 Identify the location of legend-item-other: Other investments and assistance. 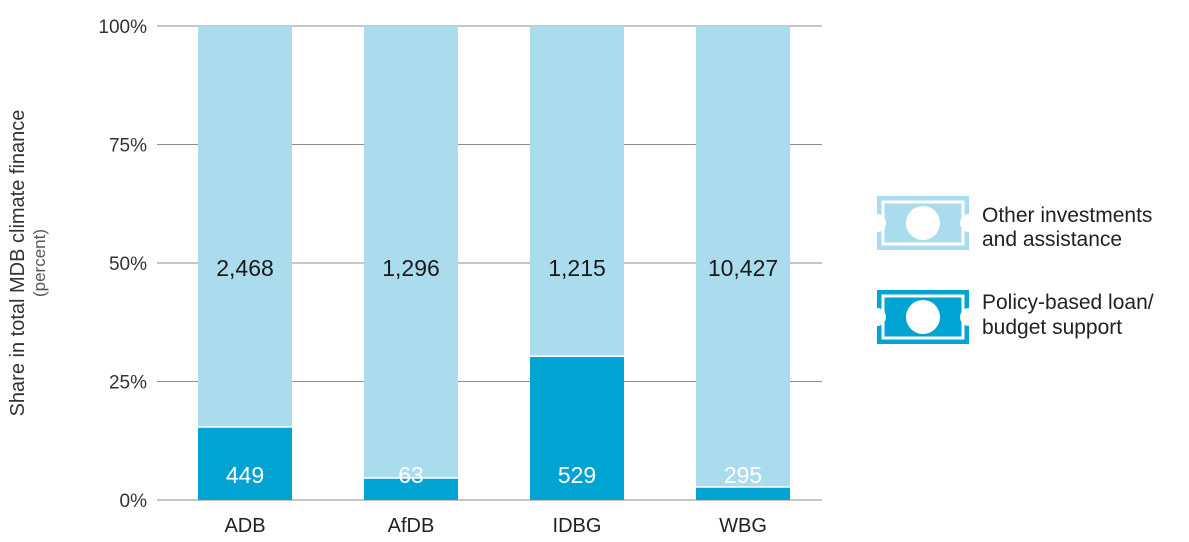
(1010, 223).